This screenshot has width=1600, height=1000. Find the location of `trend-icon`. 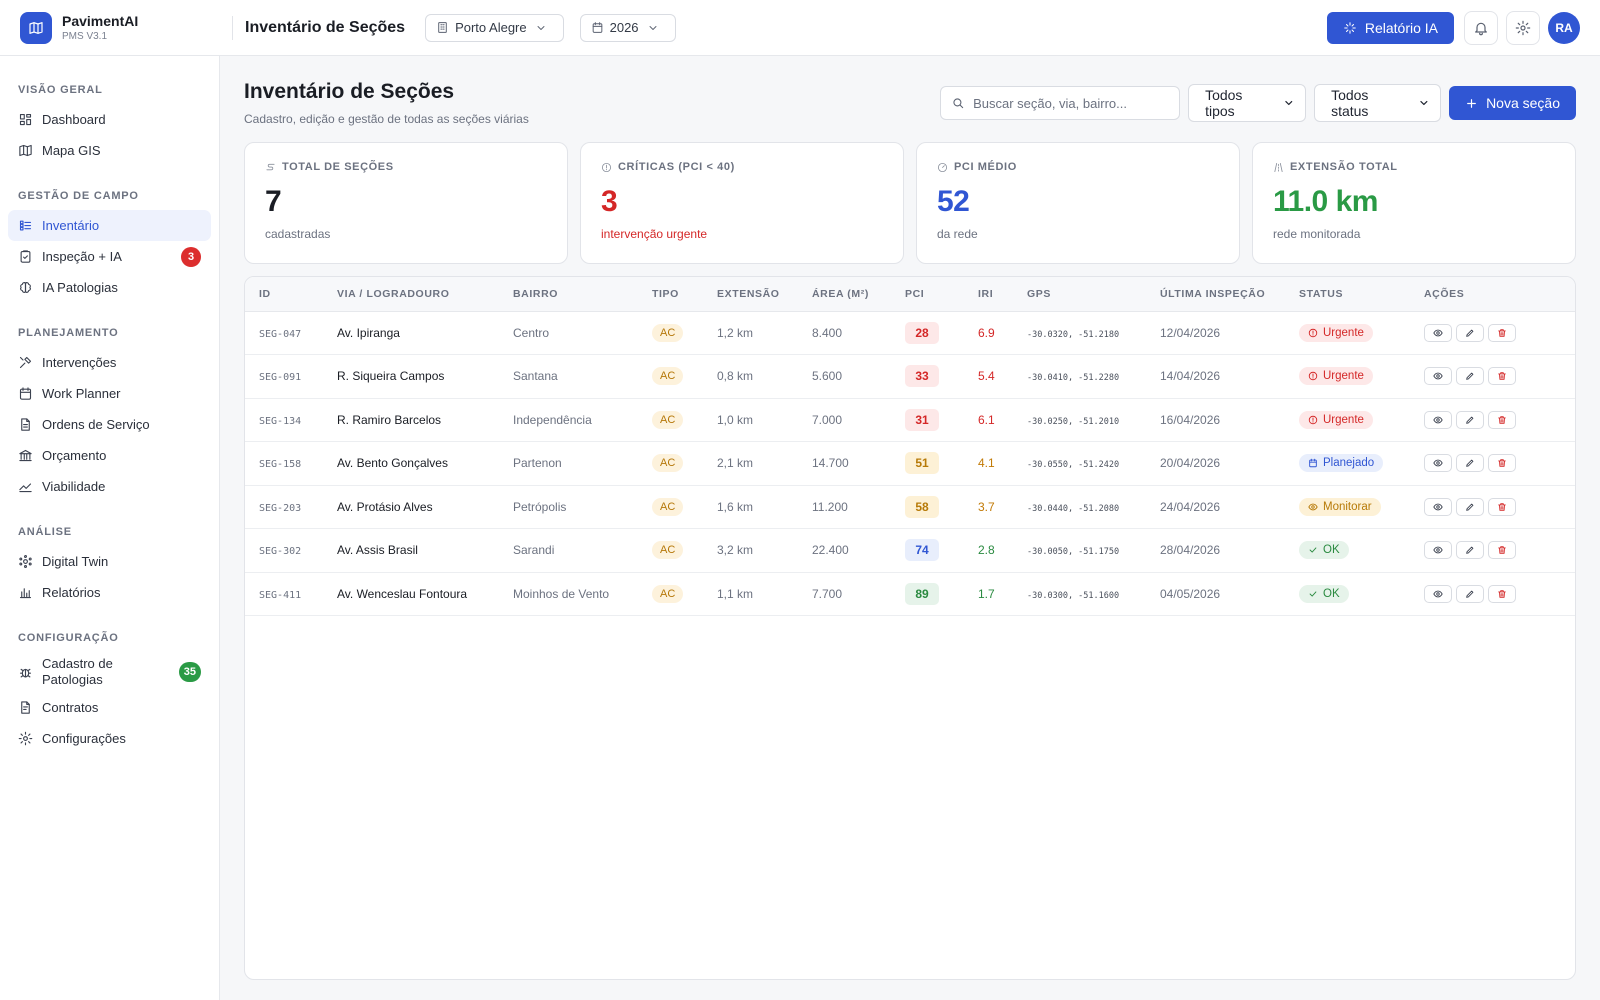

trend-icon is located at coordinates (25, 488).